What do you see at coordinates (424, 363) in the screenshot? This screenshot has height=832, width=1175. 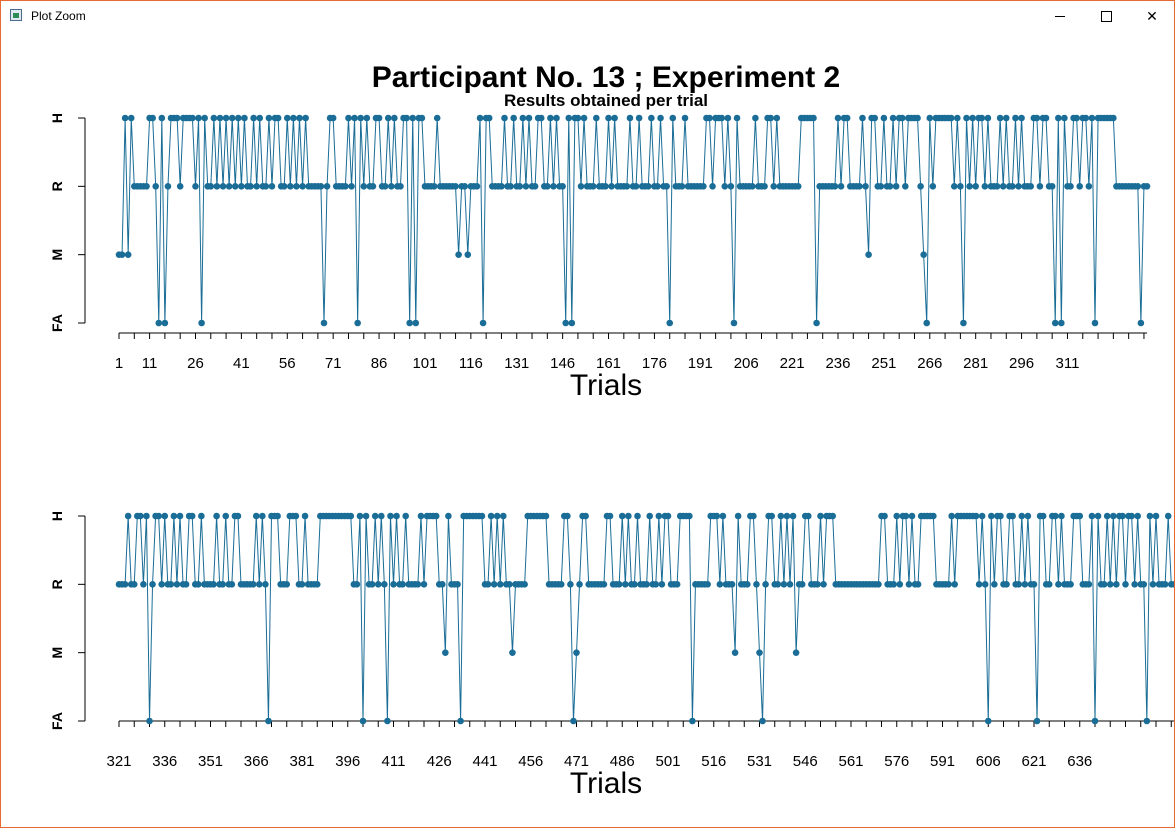 I see `x-tick-label: 101` at bounding box center [424, 363].